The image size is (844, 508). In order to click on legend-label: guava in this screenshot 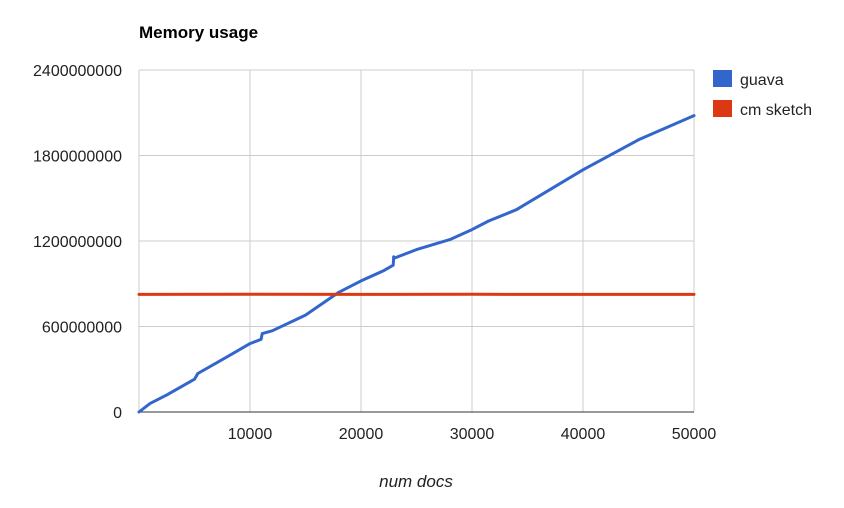, I will do `click(762, 80)`.